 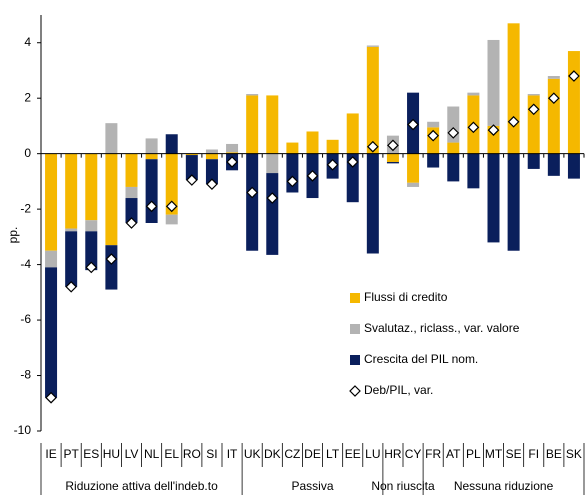 I want to click on legend-label: Crescita del PIL nom., so click(x=421, y=359).